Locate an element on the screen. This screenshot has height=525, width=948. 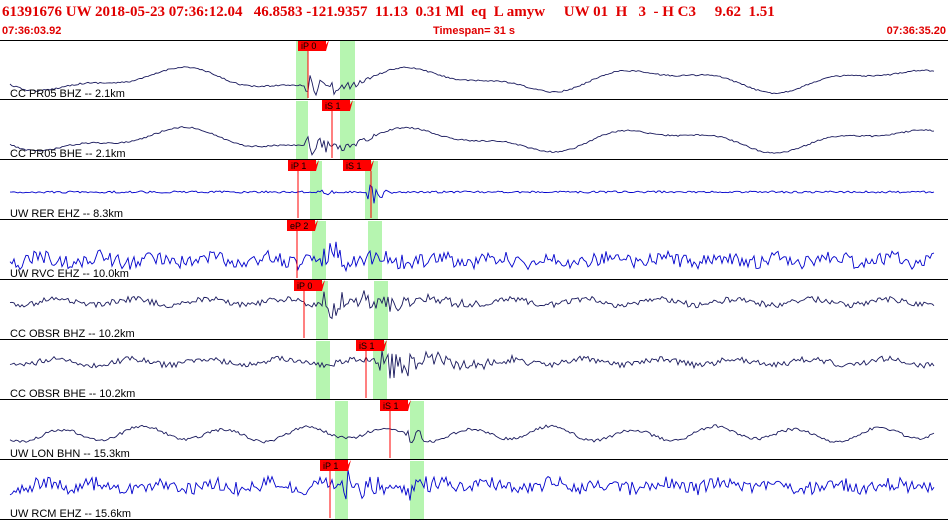
timespan-label: Timespan= 31 s is located at coordinates (474, 31).